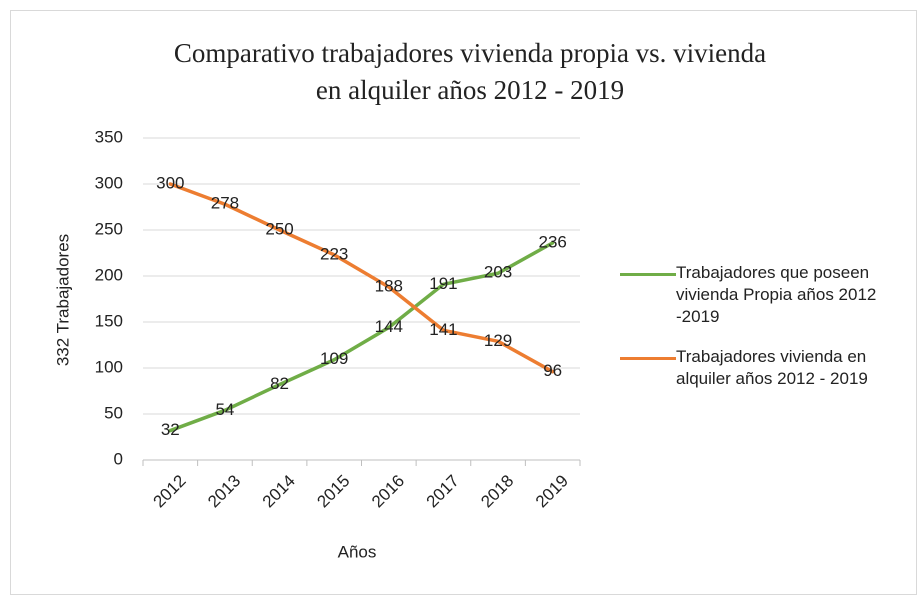 The width and height of the screenshot is (918, 601). What do you see at coordinates (170, 182) in the screenshot?
I see `data-label: 300` at bounding box center [170, 182].